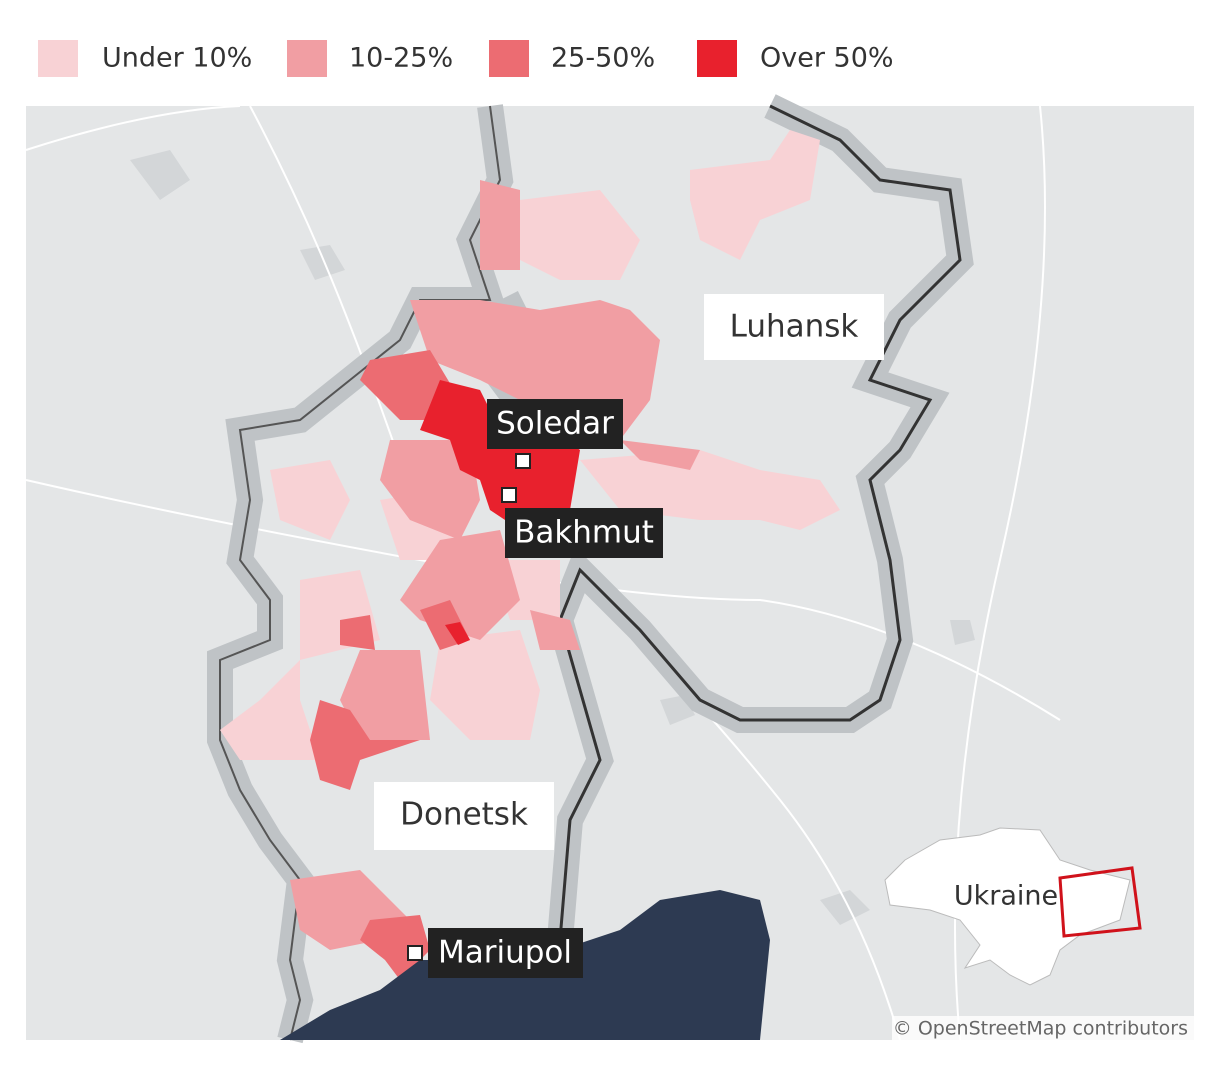 Image resolution: width=1220 pixels, height=1068 pixels. I want to click on city-label: Bakhmut, so click(584, 533).